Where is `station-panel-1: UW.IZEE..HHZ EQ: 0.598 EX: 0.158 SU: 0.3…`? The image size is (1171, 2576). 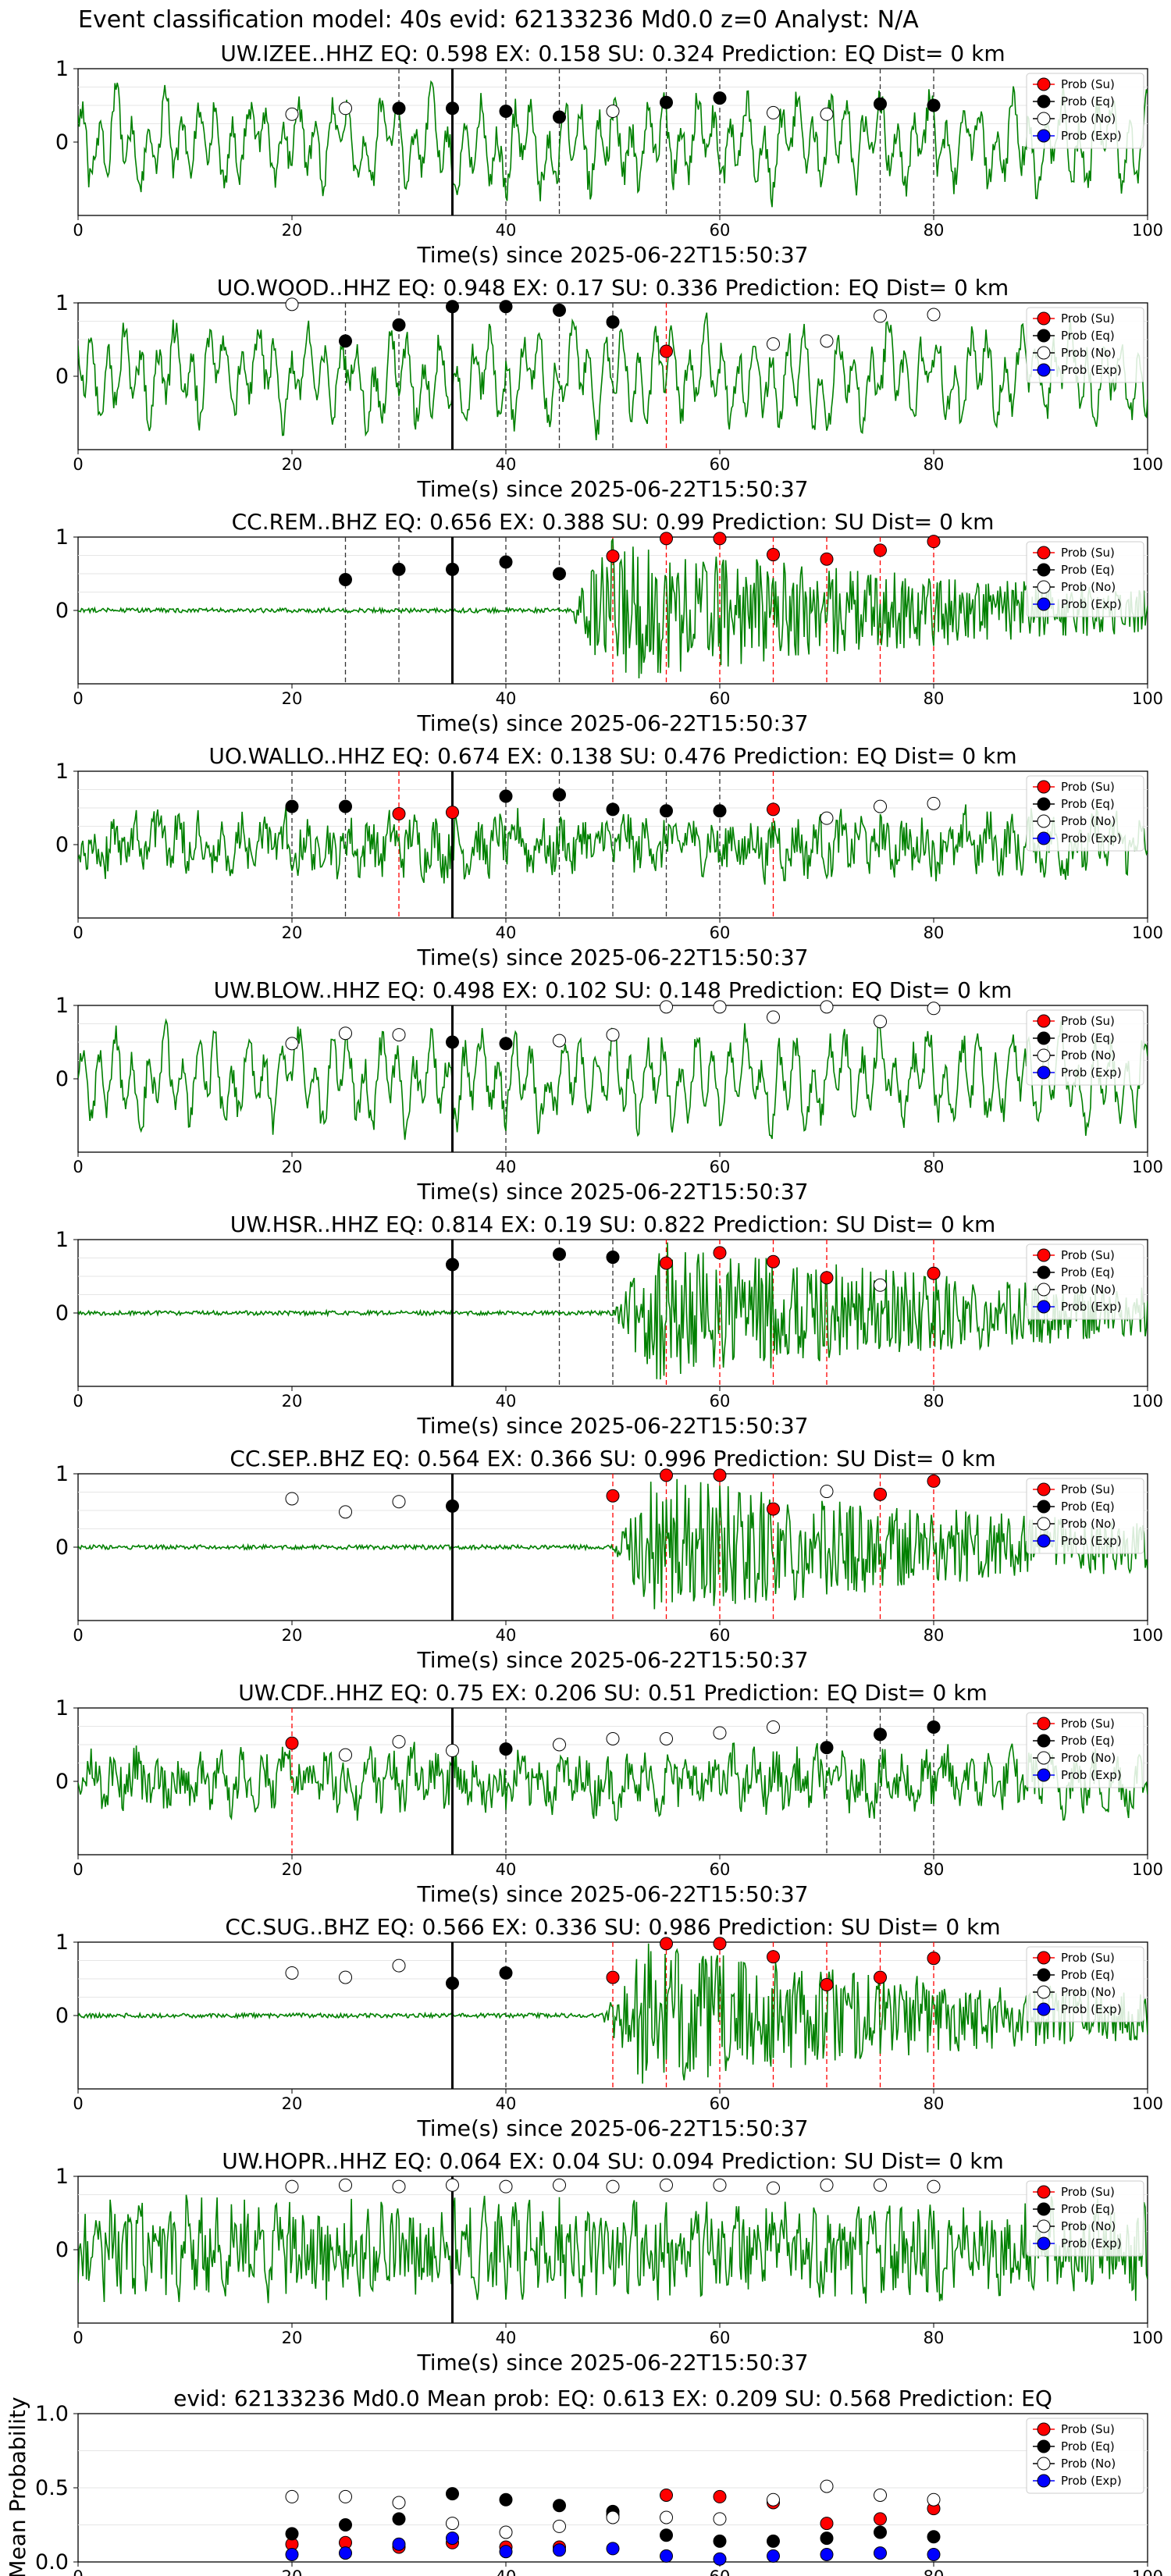 station-panel-1: UW.IZEE..HHZ EQ: 0.598 EX: 0.158 SU: 0.3… is located at coordinates (609, 154).